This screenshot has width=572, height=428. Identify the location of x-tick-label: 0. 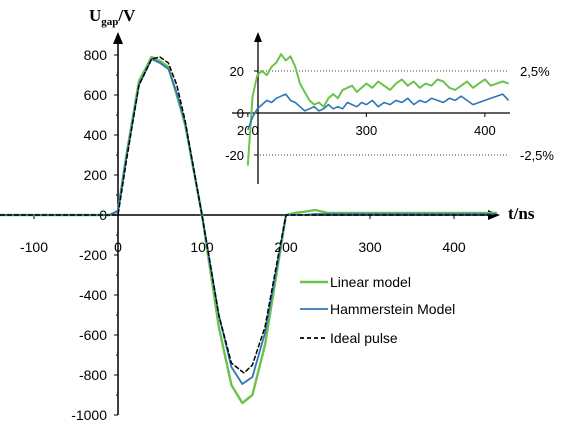
(118, 247).